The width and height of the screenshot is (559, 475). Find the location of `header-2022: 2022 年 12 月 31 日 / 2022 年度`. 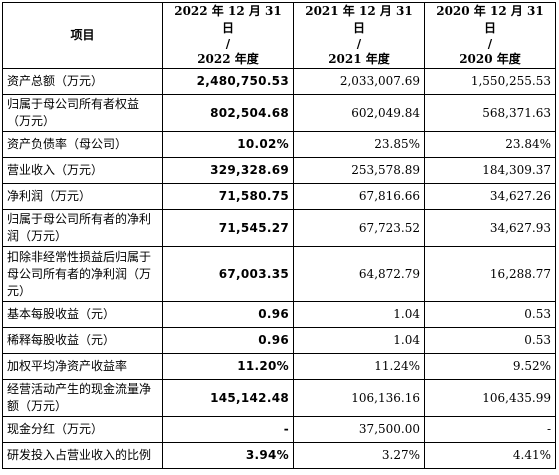

header-2022: 2022 年 12 月 31 日 / 2022 年度 is located at coordinates (228, 35).